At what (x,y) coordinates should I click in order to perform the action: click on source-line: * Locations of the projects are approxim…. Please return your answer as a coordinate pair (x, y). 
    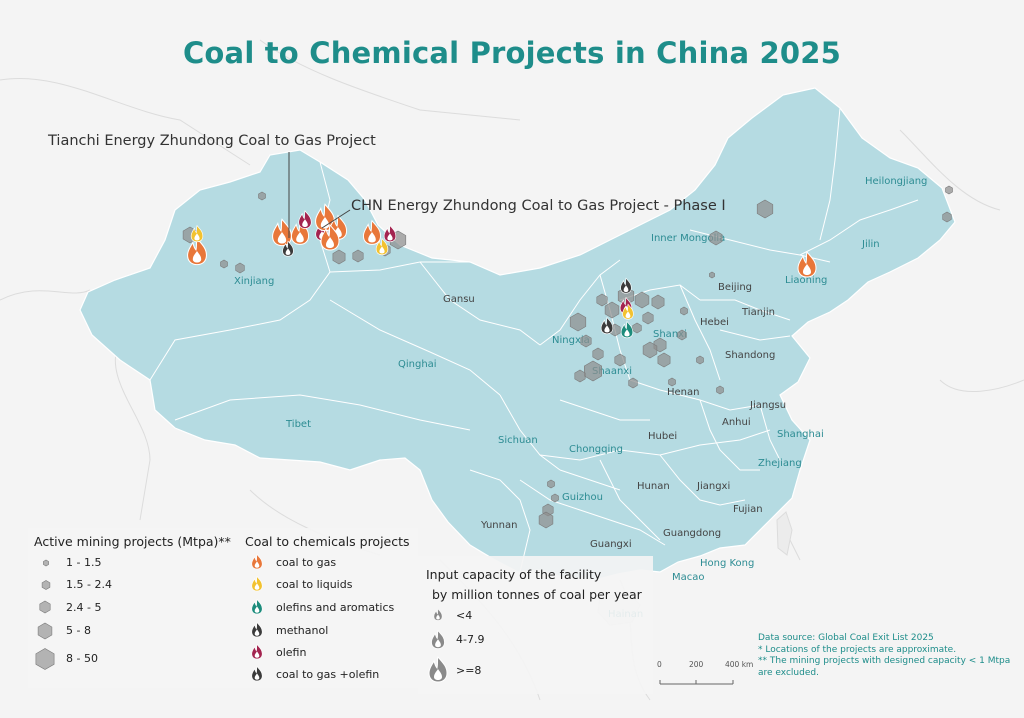
    Looking at the image, I should click on (857, 649).